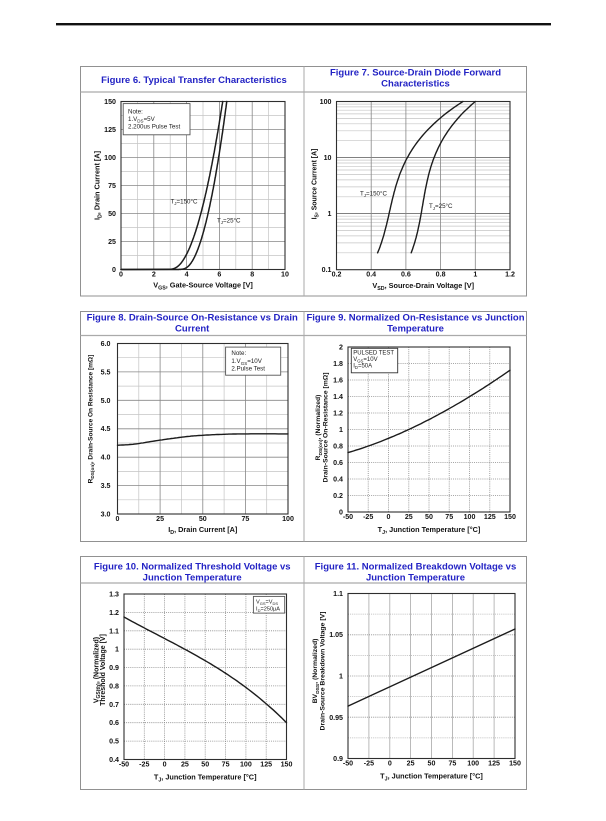 This screenshot has height=821, width=606. Describe the element at coordinates (187, 275) in the screenshot. I see `svg-text: 4` at that location.